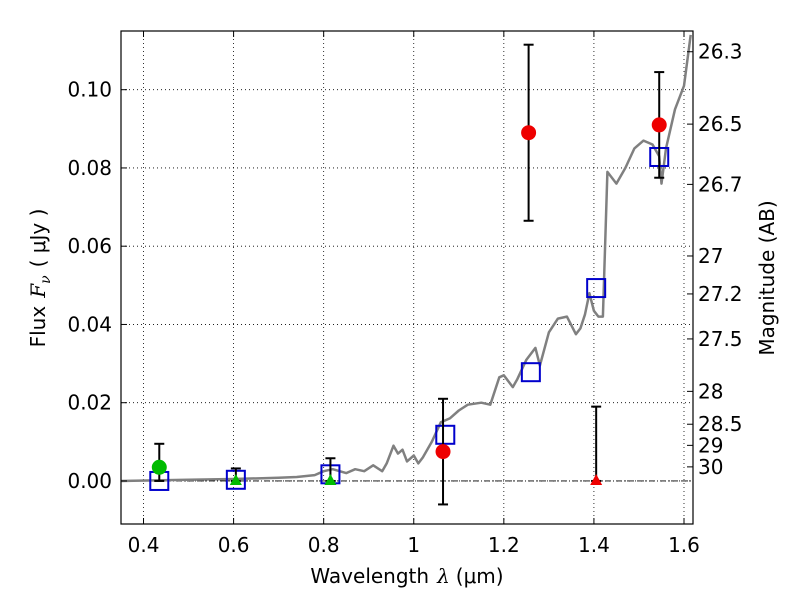 This screenshot has width=800, height=600. What do you see at coordinates (89, 90) in the screenshot?
I see `y-tick-label: 0.10` at bounding box center [89, 90].